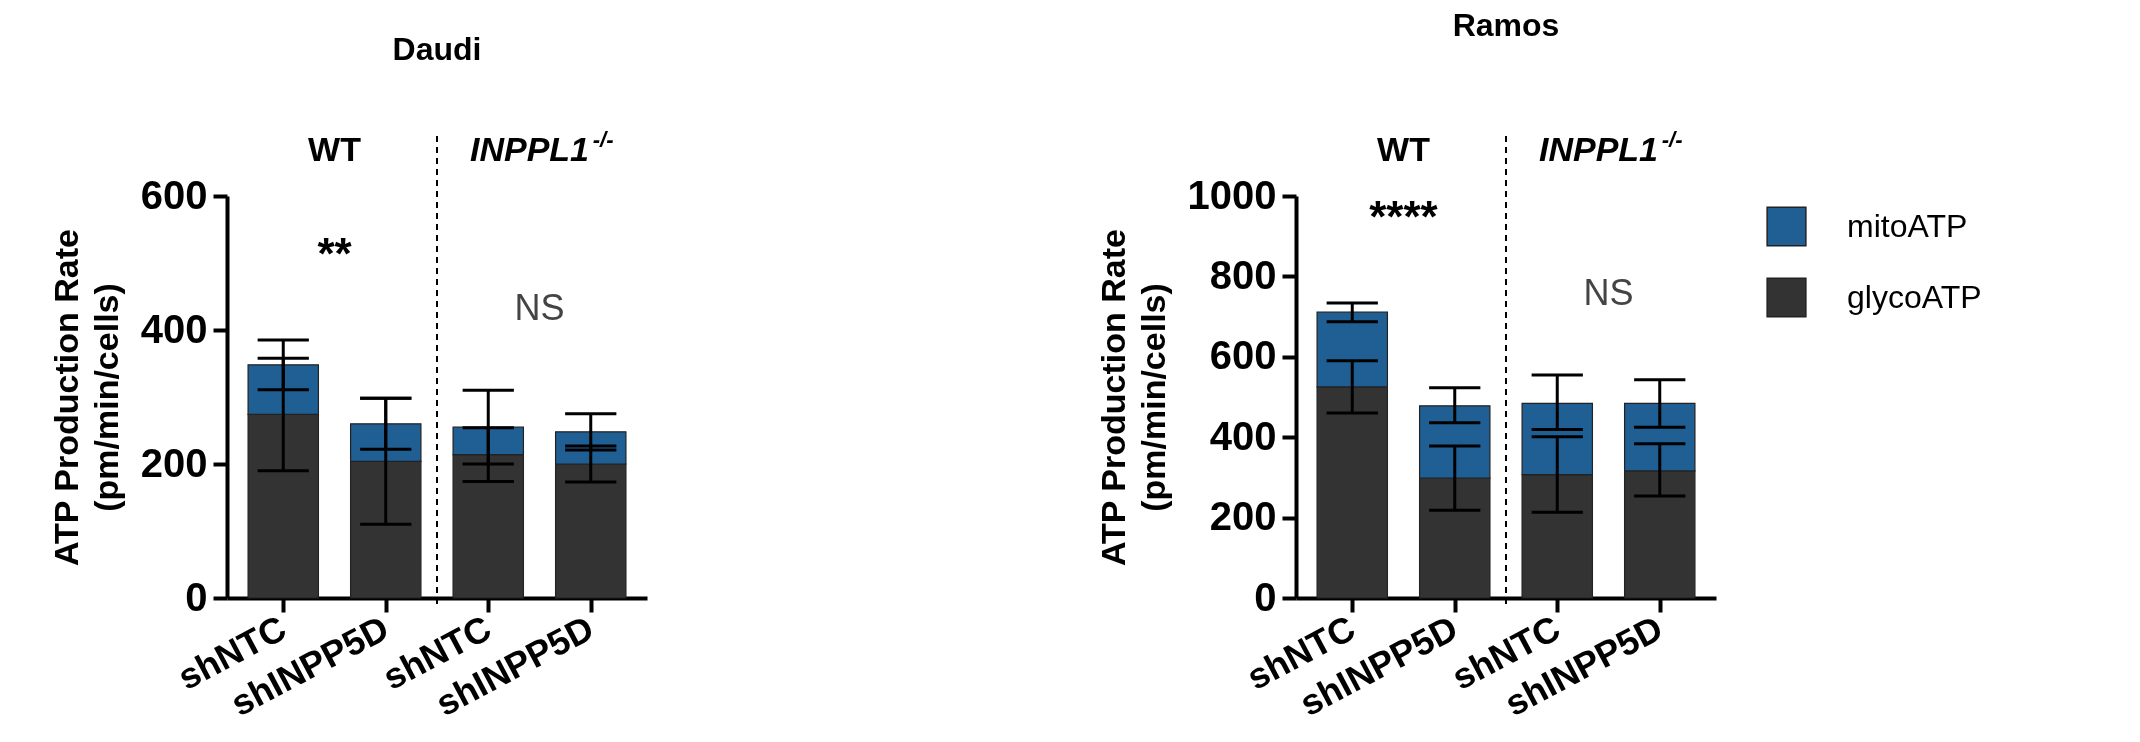  Describe the element at coordinates (1404, 216) in the screenshot. I see `annotation: ****` at that location.